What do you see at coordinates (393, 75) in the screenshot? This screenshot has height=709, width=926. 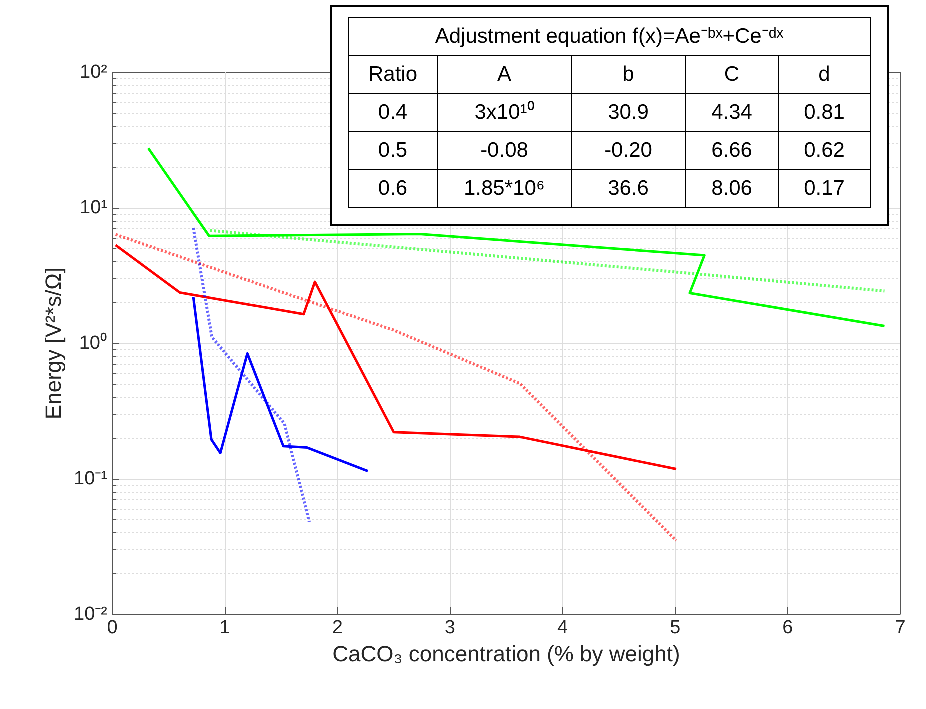 I see `annotation: Ratio` at bounding box center [393, 75].